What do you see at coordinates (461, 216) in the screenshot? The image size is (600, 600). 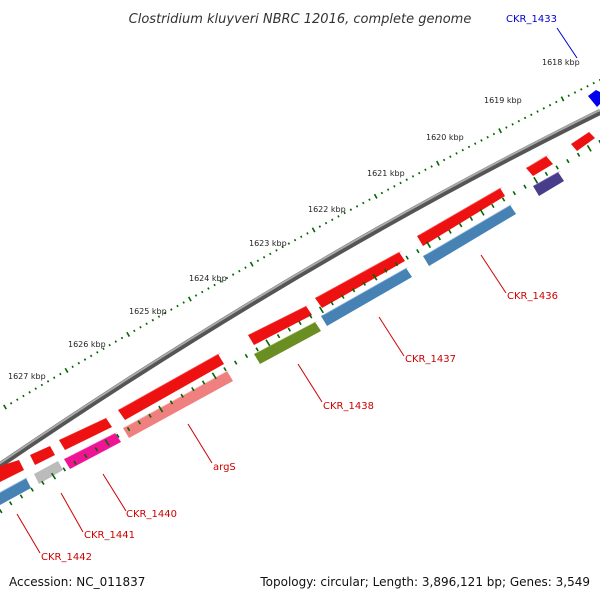 I see `gene-red-c` at bounding box center [461, 216].